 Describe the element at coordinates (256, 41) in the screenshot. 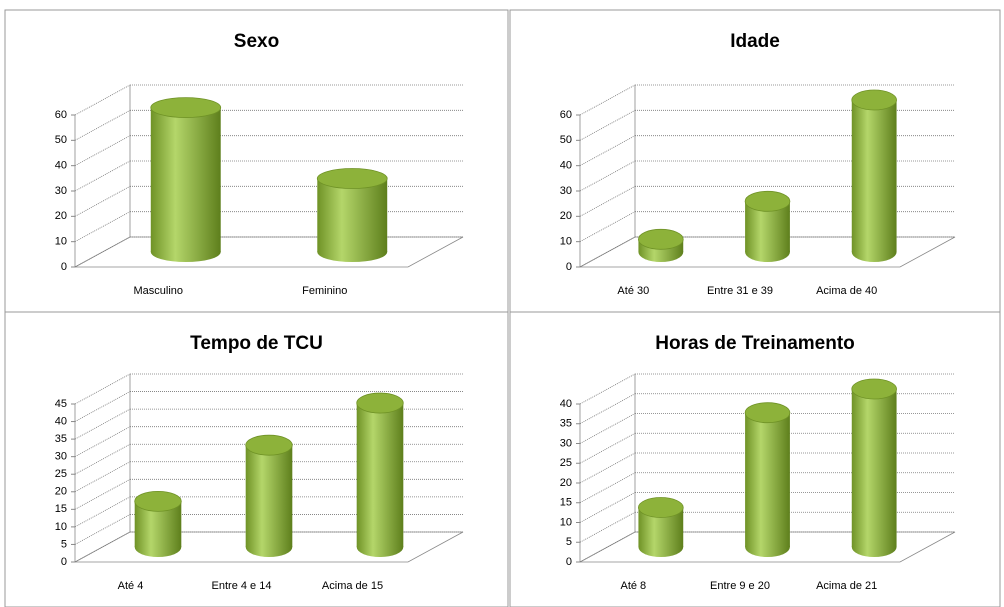

I see `chart-title: Sexo` at that location.